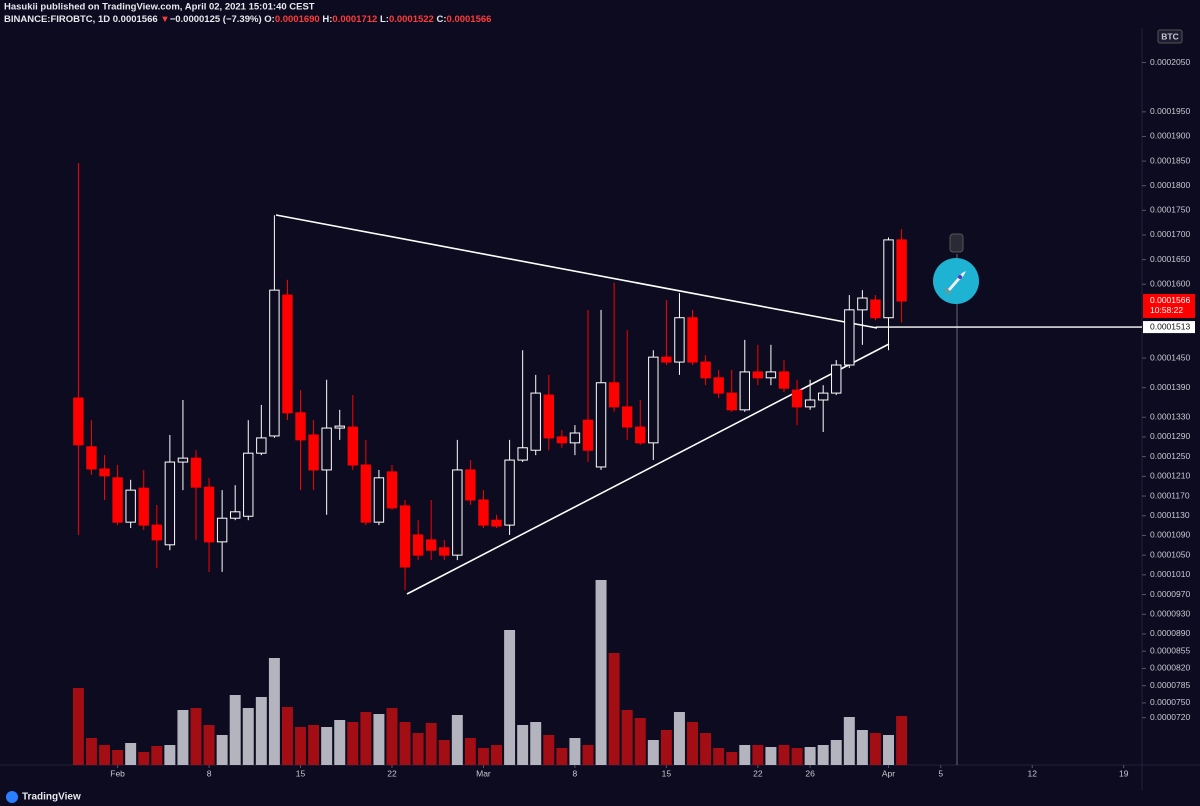 Image resolution: width=1200 pixels, height=806 pixels. What do you see at coordinates (1170, 160) in the screenshot?
I see `y-tick-label: 0.0001850` at bounding box center [1170, 160].